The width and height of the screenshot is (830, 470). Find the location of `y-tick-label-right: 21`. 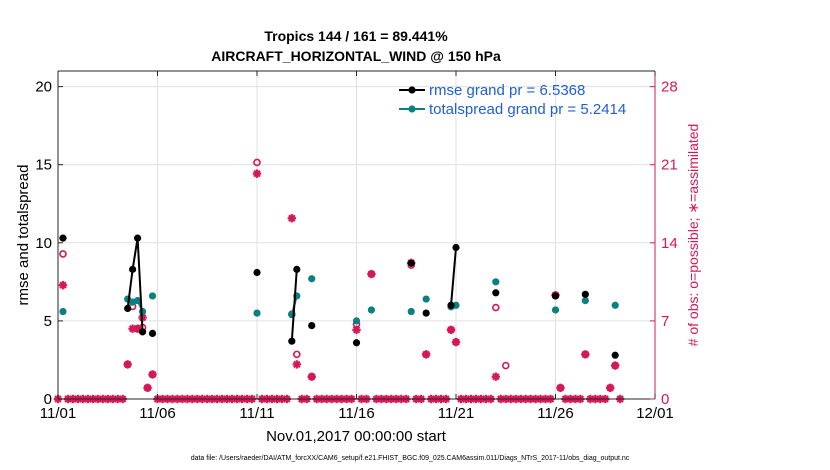

y-tick-label-right: 21 is located at coordinates (669, 165).